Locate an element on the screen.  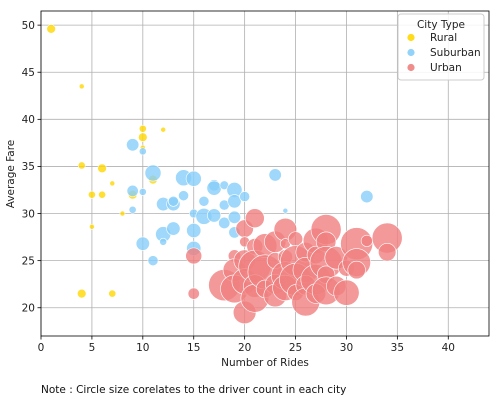
x-tick-label: 0 is located at coordinates (41, 348).